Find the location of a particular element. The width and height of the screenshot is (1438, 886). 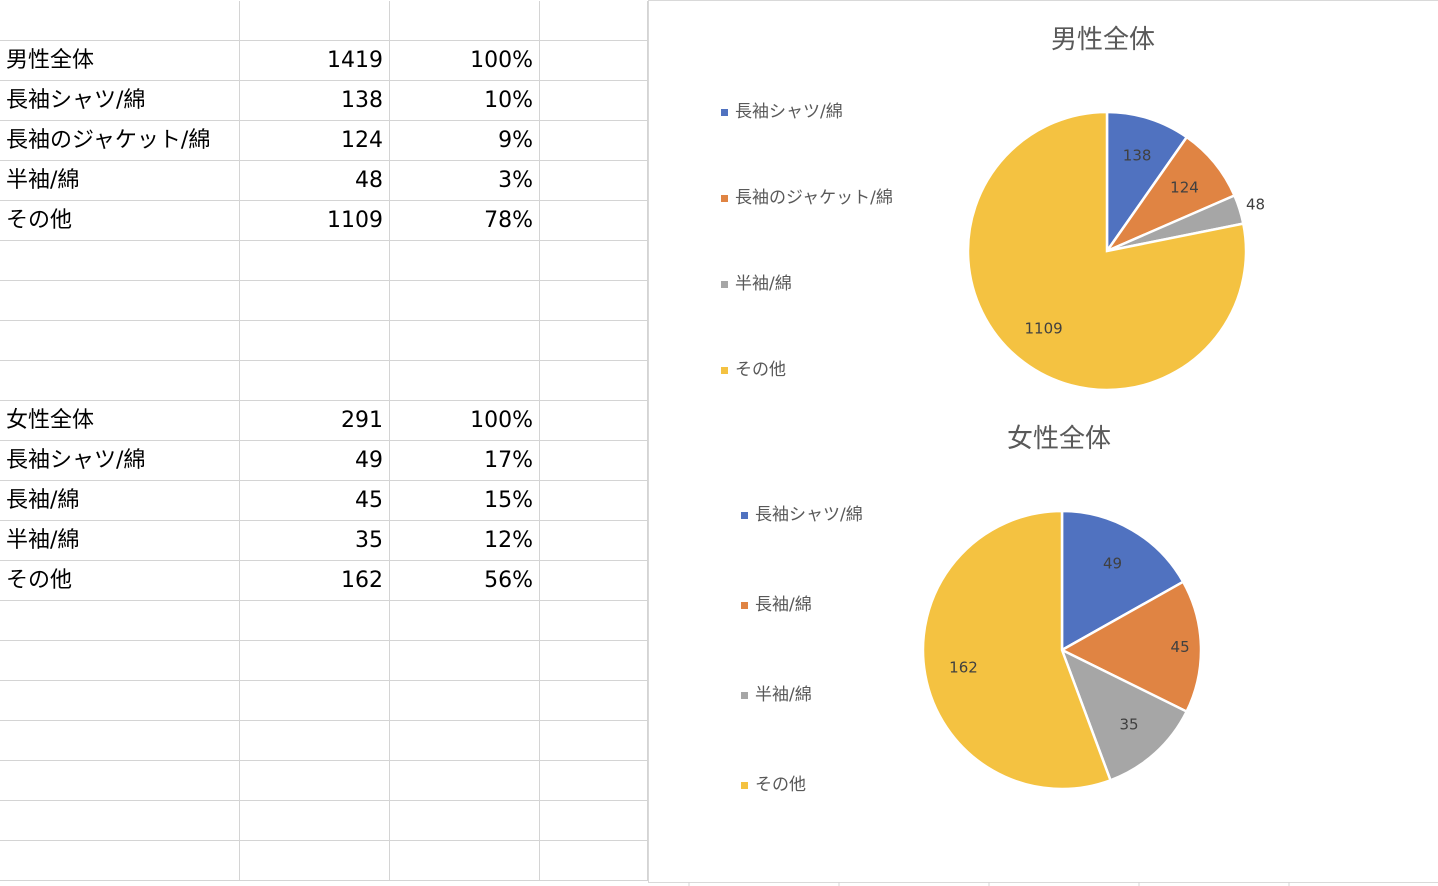

count-cell: 291 is located at coordinates (315, 421).